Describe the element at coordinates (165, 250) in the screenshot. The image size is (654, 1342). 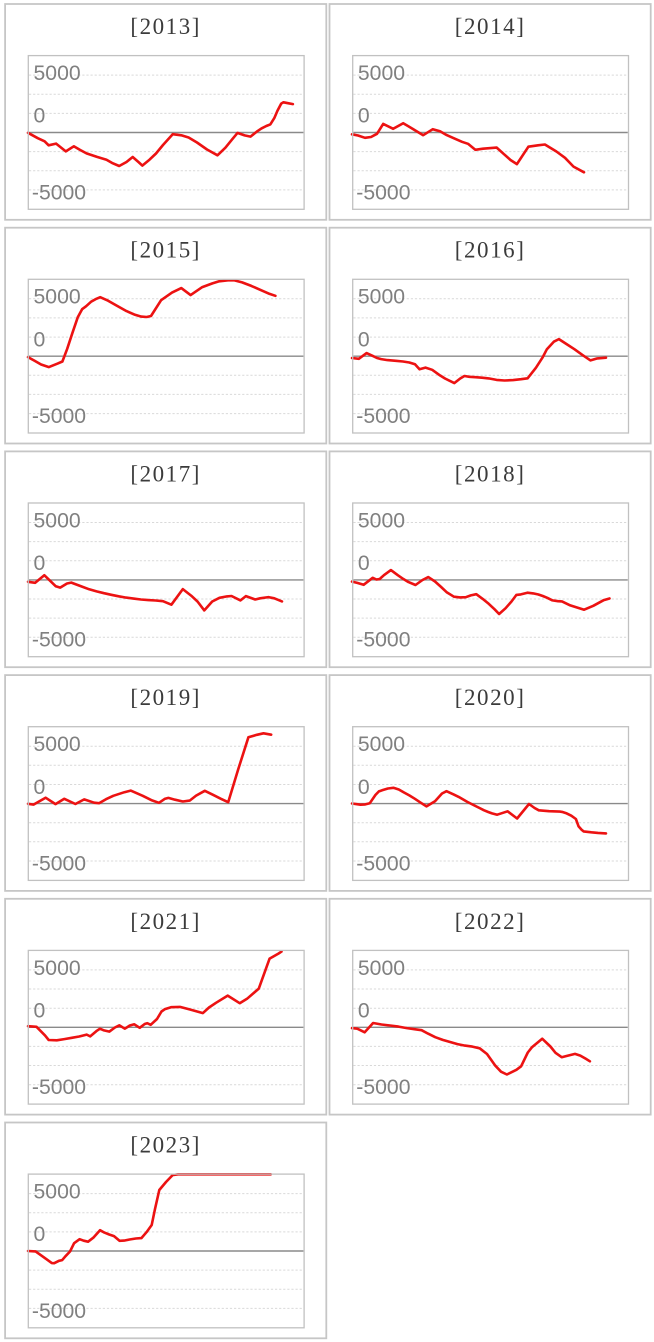
I see `svg-text: [2015]` at that location.